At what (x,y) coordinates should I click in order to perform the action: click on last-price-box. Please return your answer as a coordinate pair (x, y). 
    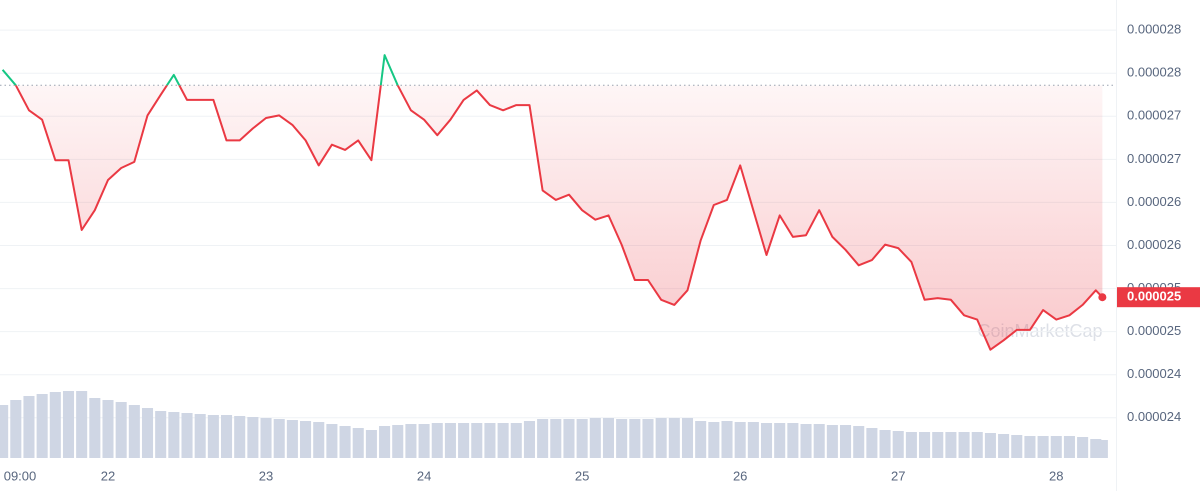
    Looking at the image, I should click on (1158, 297).